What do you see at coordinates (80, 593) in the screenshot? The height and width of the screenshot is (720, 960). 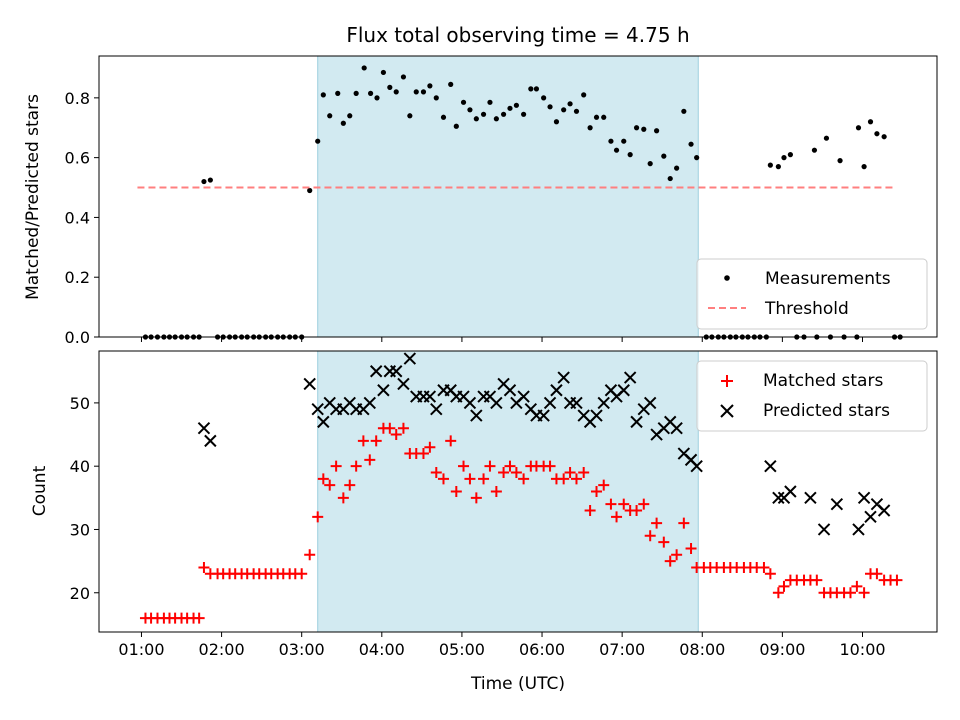 I see `bottom-y-tick-label: 20` at bounding box center [80, 593].